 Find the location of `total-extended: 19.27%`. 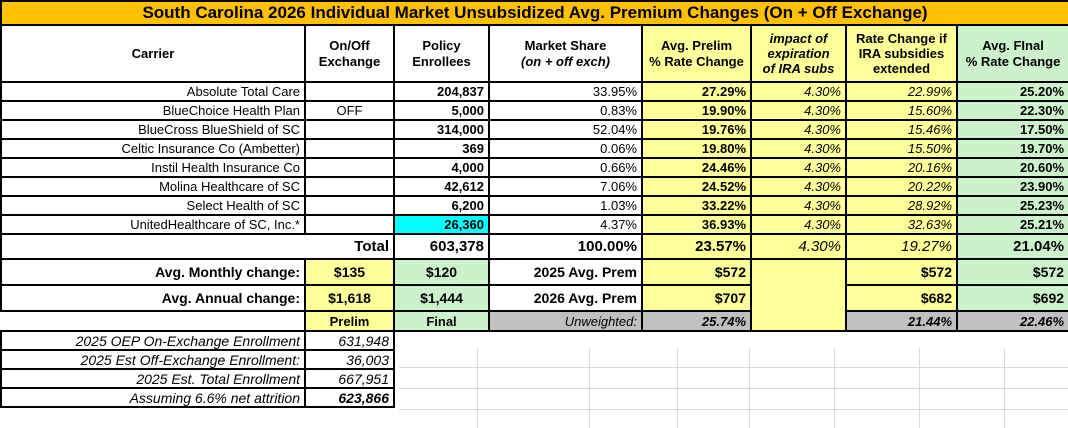

total-extended: 19.27% is located at coordinates (901, 246).